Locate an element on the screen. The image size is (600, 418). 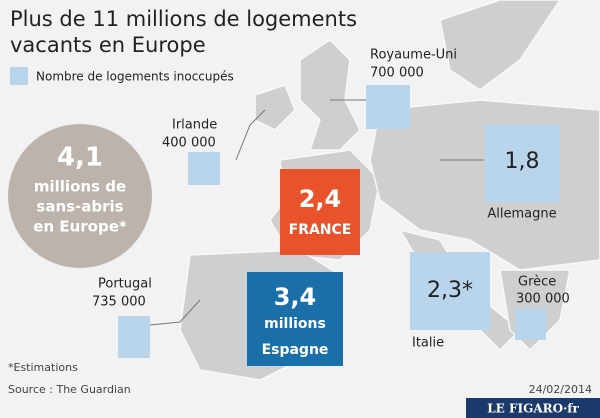
homeless-text: en Europe* is located at coordinates (80, 227).